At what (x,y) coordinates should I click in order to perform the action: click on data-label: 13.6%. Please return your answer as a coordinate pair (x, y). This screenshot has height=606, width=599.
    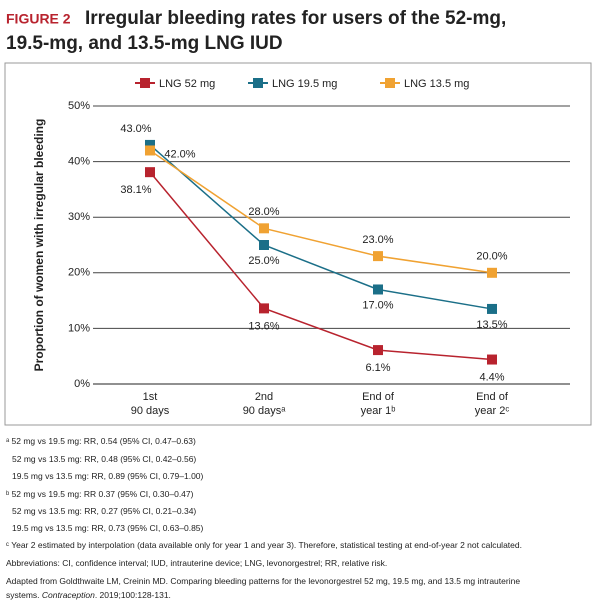
    Looking at the image, I should click on (263, 326).